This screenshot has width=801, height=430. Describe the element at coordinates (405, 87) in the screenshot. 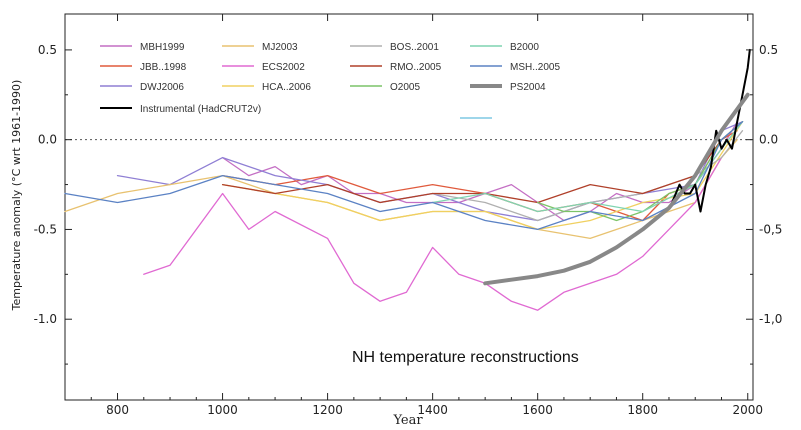

I see `legend-label-o2005: O2005` at that location.